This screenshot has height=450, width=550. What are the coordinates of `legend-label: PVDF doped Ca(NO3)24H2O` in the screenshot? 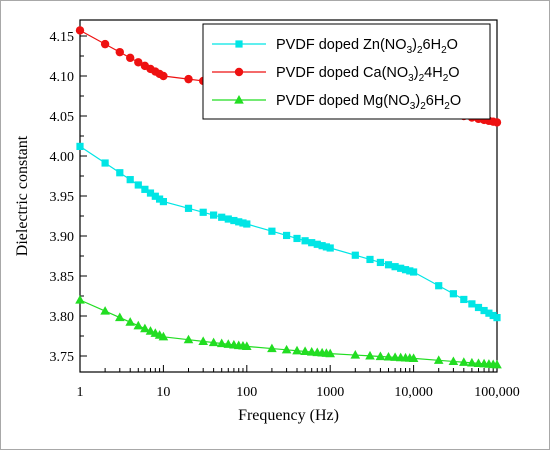 It's located at (368, 74).